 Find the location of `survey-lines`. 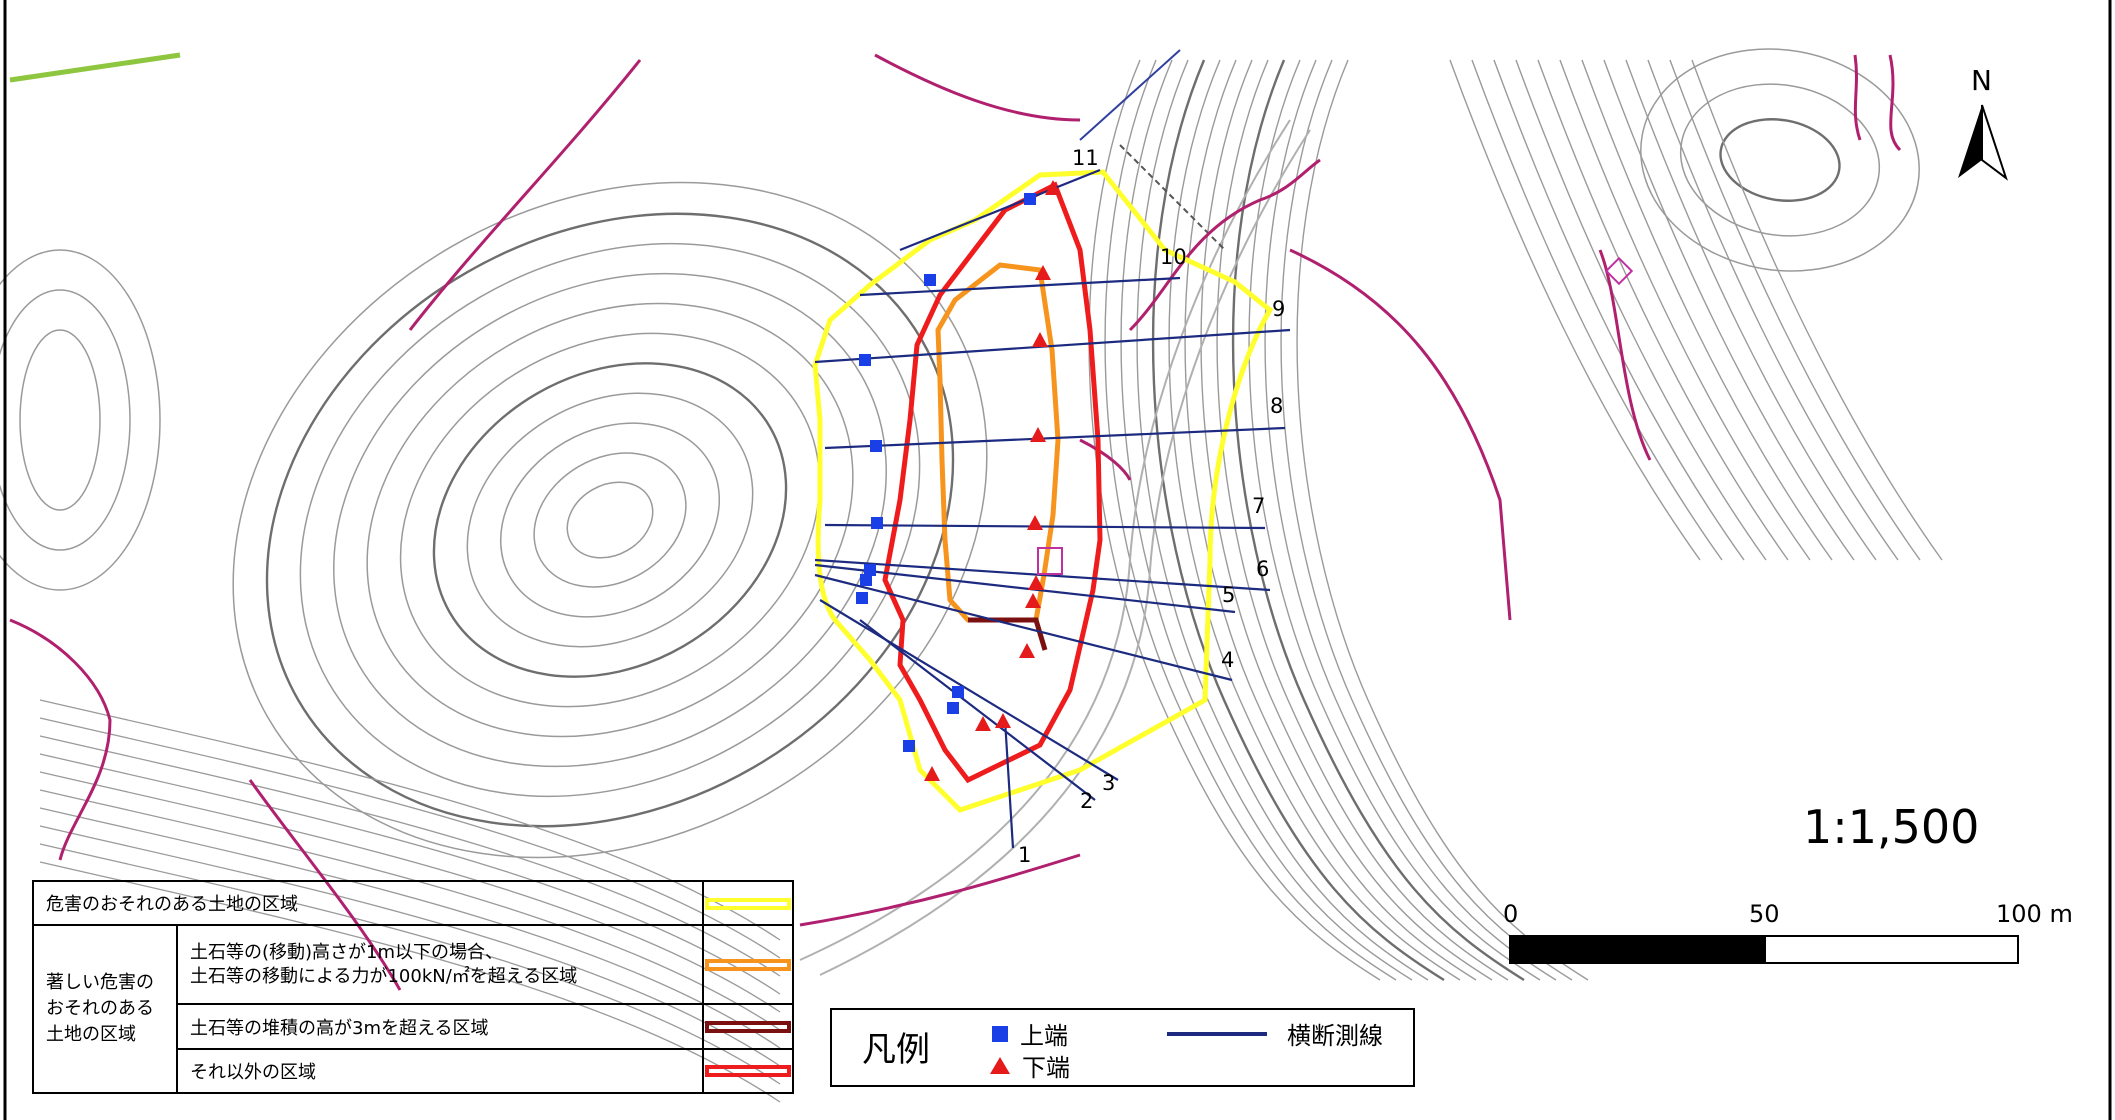

survey-lines is located at coordinates (1052, 508).